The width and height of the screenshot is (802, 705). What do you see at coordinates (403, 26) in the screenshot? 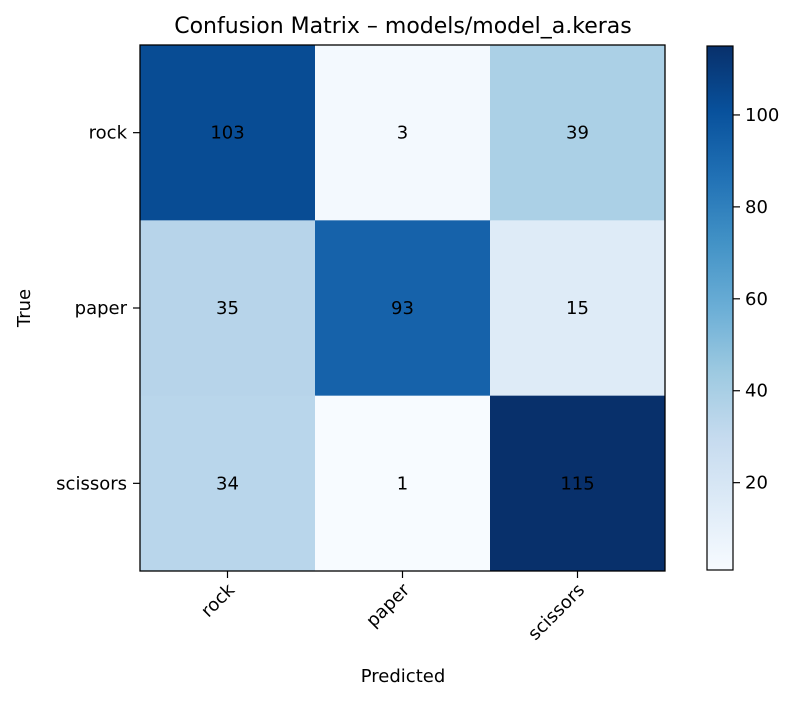
I see `chart-title: Confusion Matrix – models/model_a.keras` at bounding box center [403, 26].